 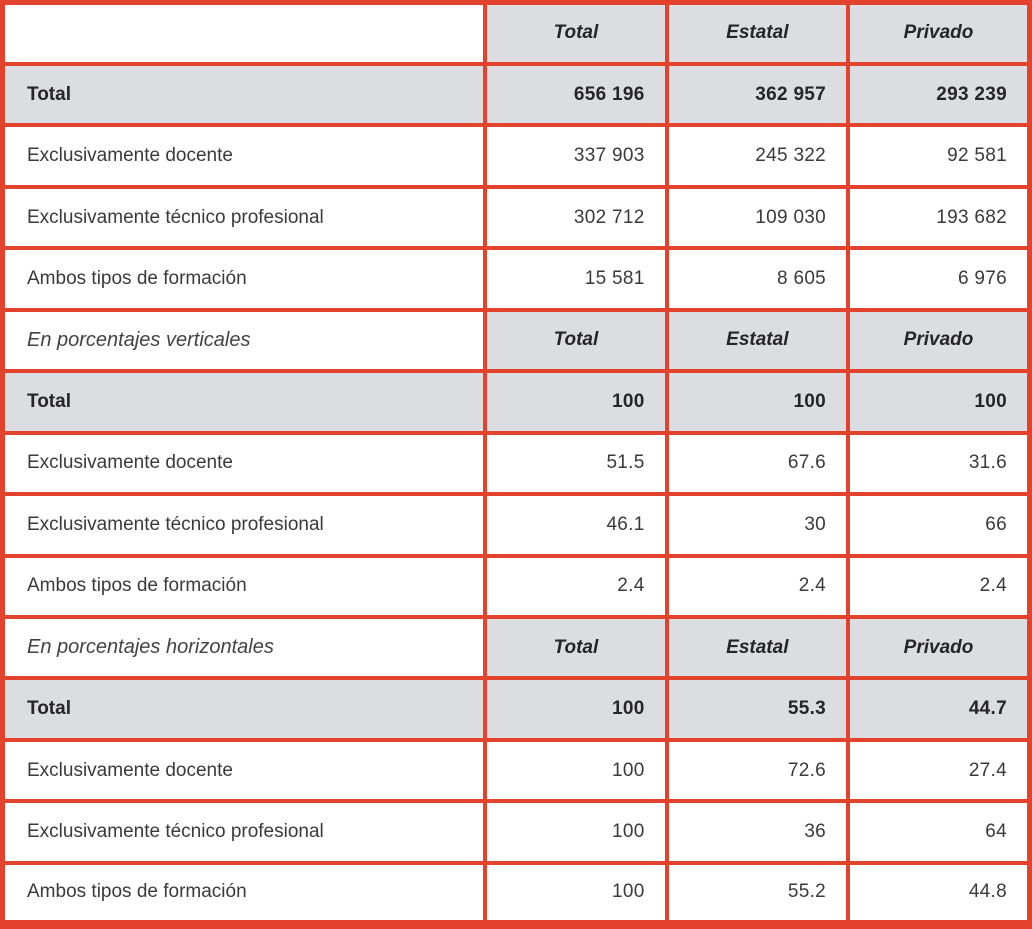 I want to click on section1-col-header-estatal: Estatal, so click(x=757, y=33).